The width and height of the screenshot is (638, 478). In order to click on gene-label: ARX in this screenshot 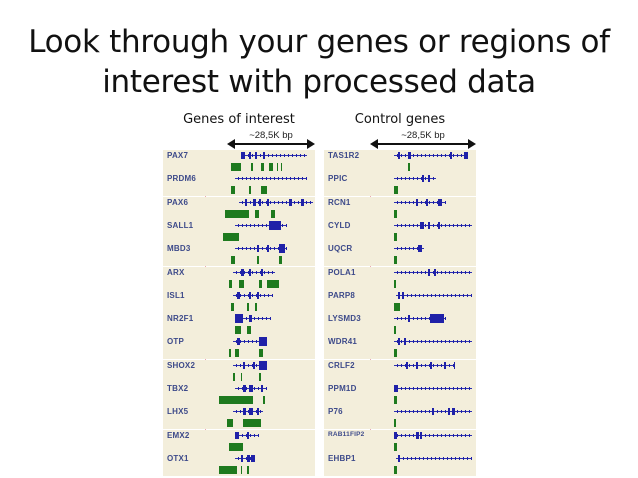, I will do `click(176, 272)`.